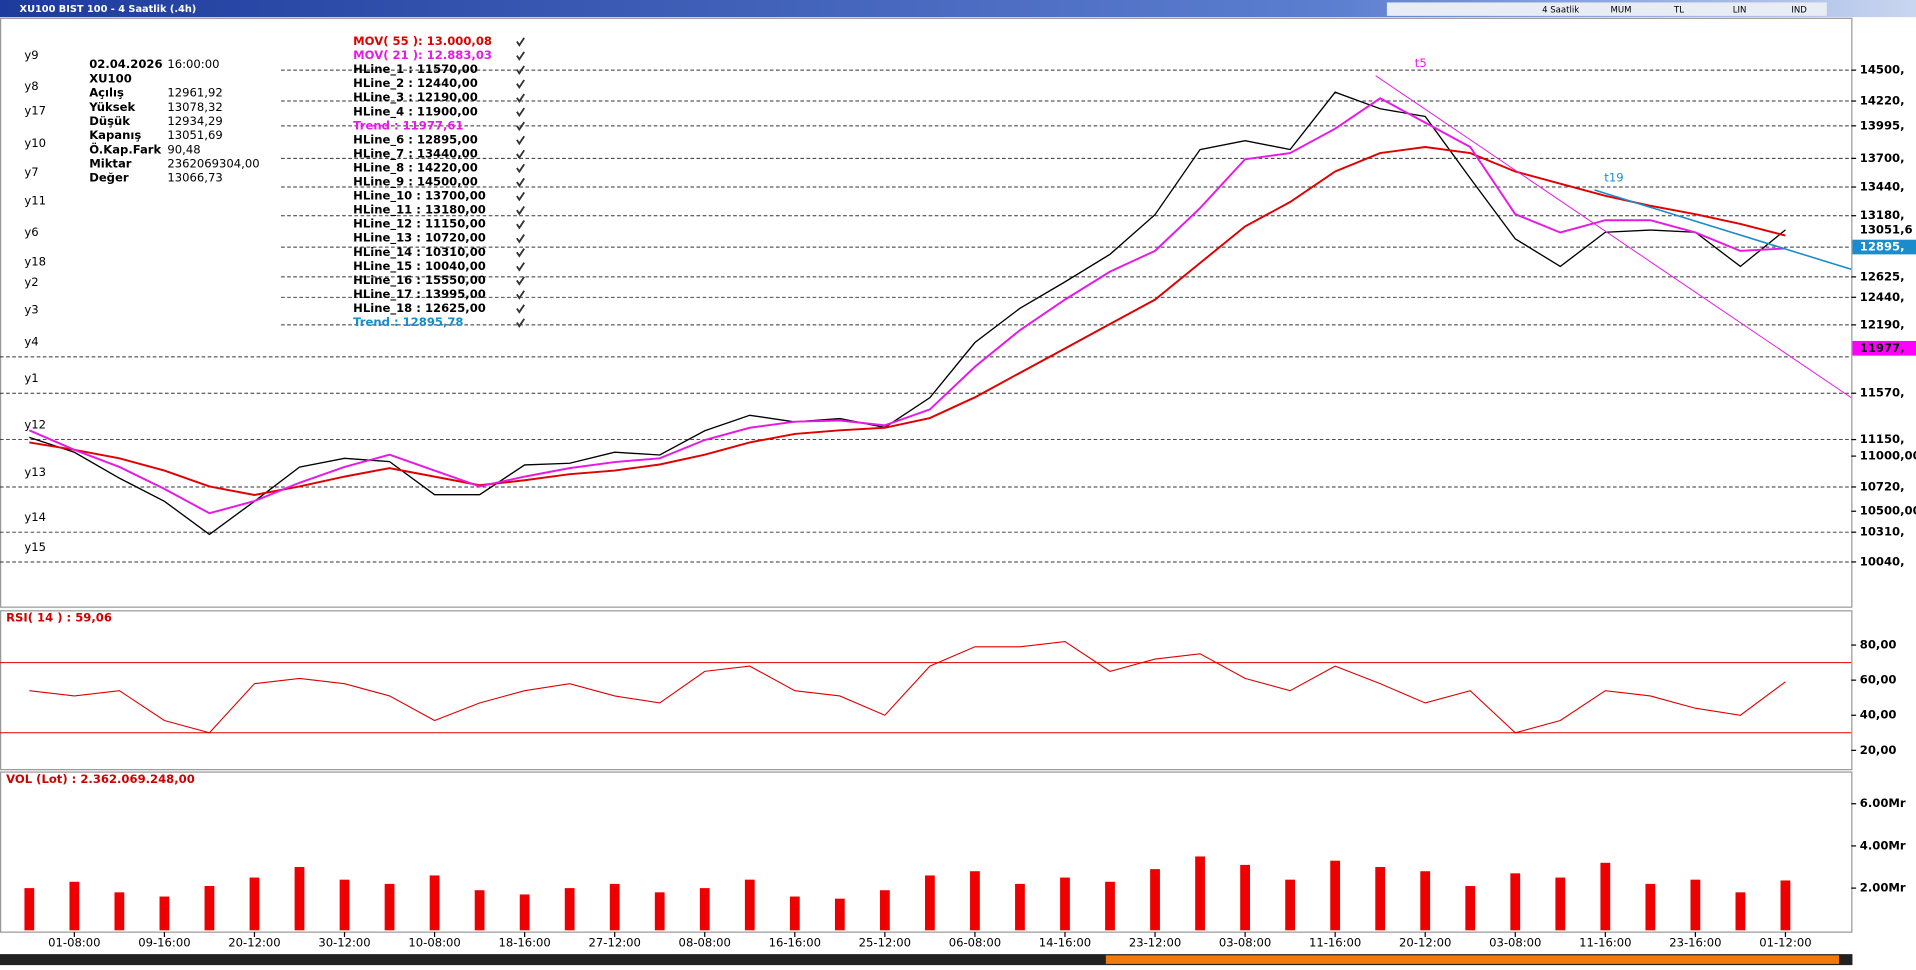 The height and width of the screenshot is (970, 1916). Describe the element at coordinates (74, 943) in the screenshot. I see `x-tick-label: 01-08:00` at that location.